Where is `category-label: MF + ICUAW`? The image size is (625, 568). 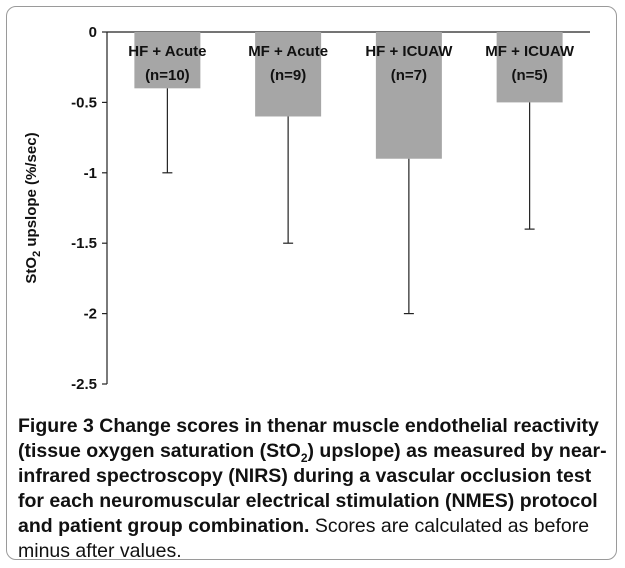 category-label: MF + ICUAW is located at coordinates (530, 51).